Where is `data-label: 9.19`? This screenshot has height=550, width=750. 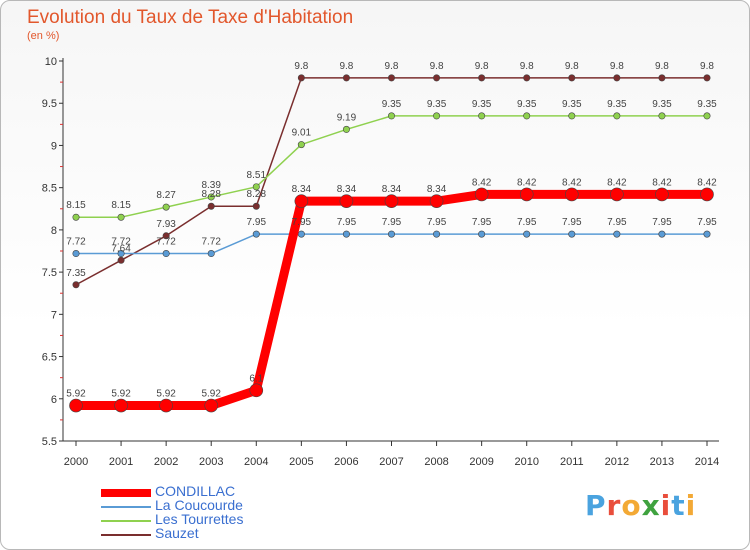 data-label: 9.19 is located at coordinates (347, 117).